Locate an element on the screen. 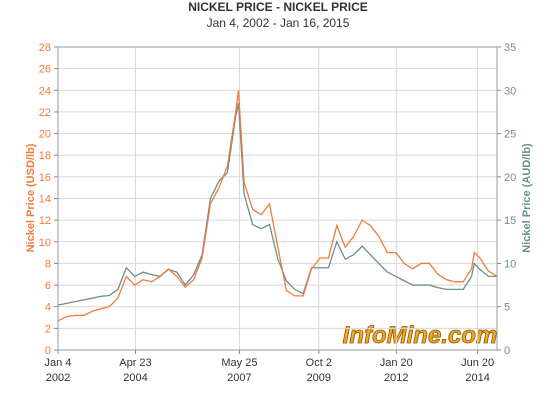 The height and width of the screenshot is (400, 560). y-tick-label: 16 is located at coordinates (45, 178).